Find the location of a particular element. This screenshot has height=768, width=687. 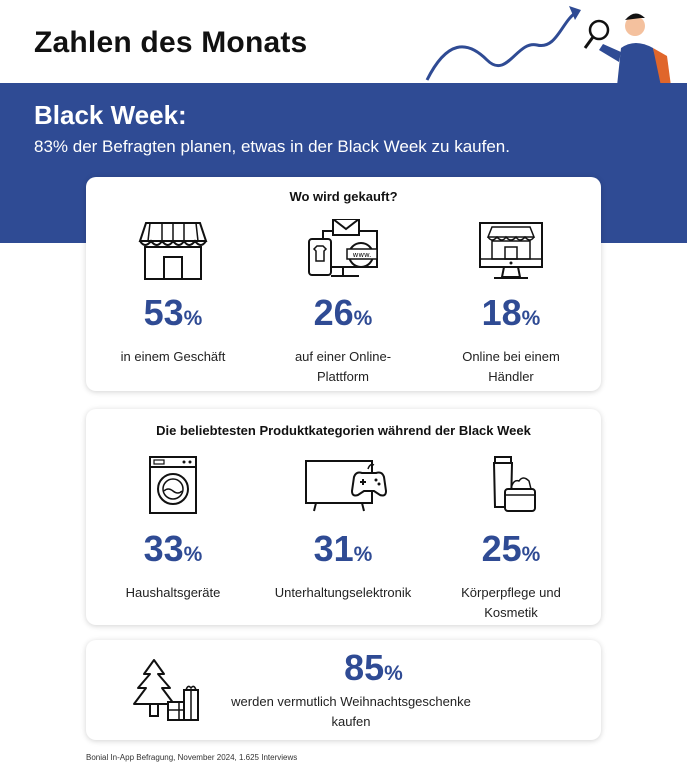

stat-value: 31 is located at coordinates (333, 548).